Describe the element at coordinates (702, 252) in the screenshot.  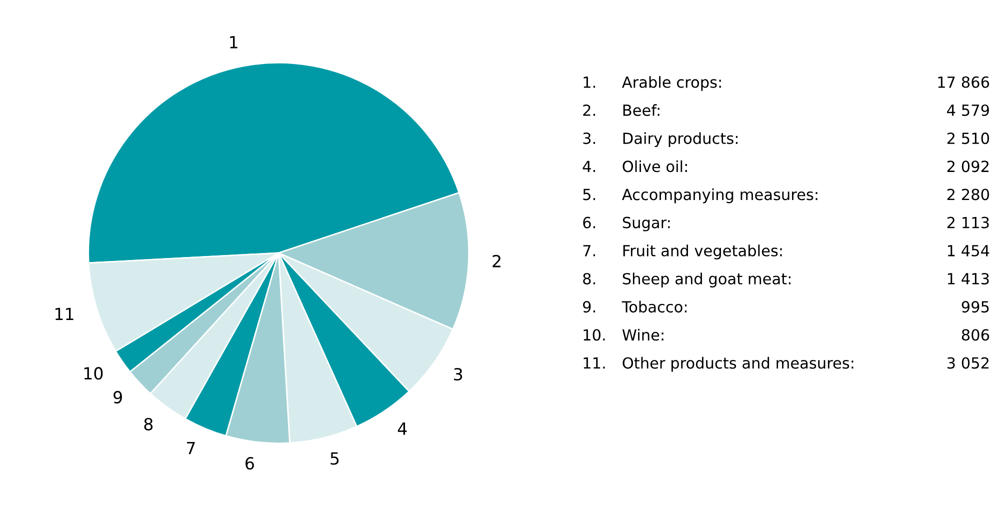
I see `text: Fruit and vegetables:` at that location.